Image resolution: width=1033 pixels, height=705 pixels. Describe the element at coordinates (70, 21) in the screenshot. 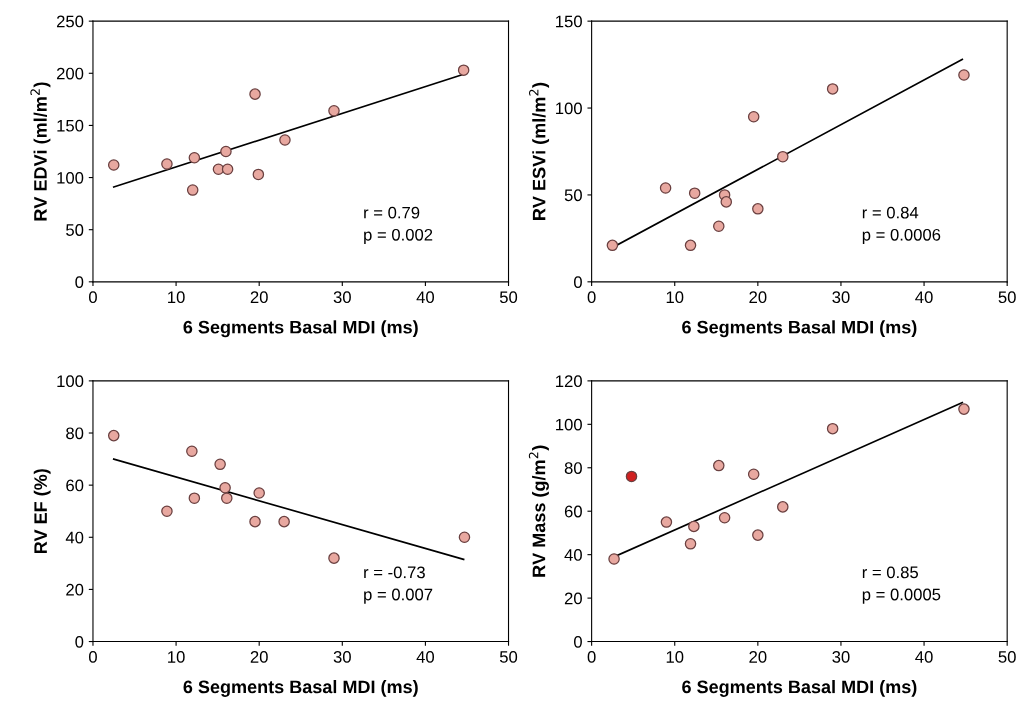

I see `y-tick-label: 250` at that location.